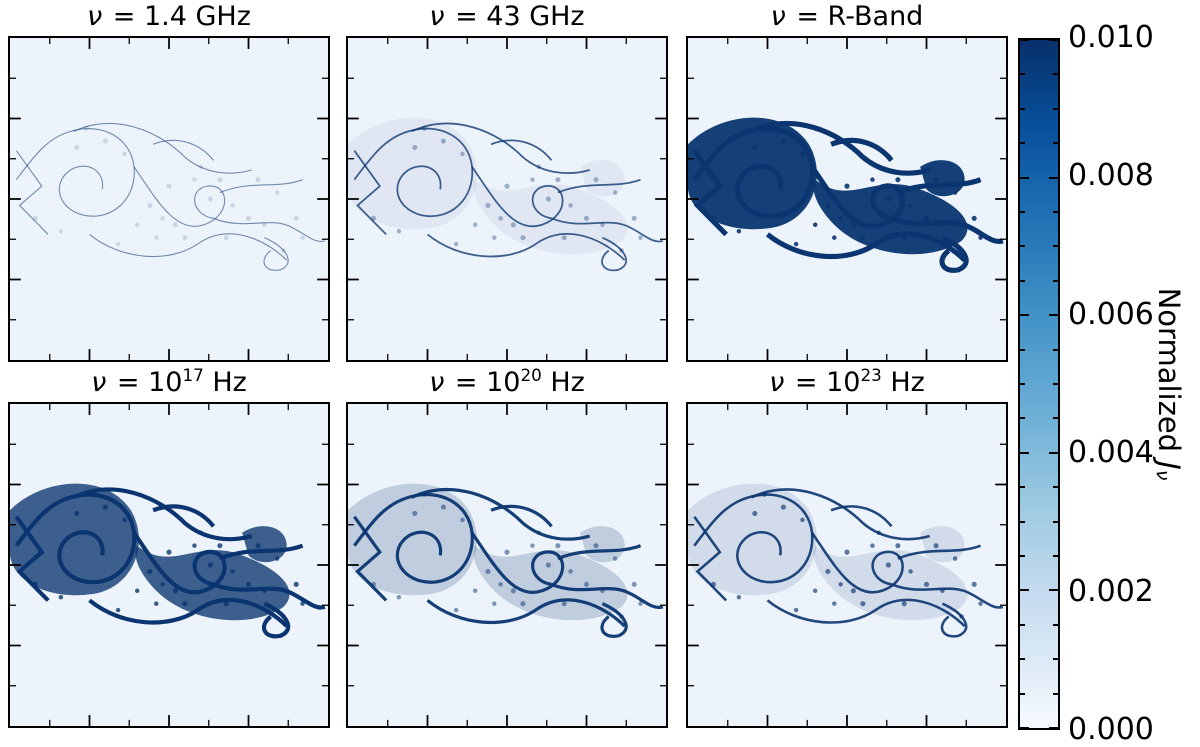 This screenshot has width=1200, height=747. What do you see at coordinates (1111, 314) in the screenshot?
I see `colorbar-tick-label: 0.006` at bounding box center [1111, 314].